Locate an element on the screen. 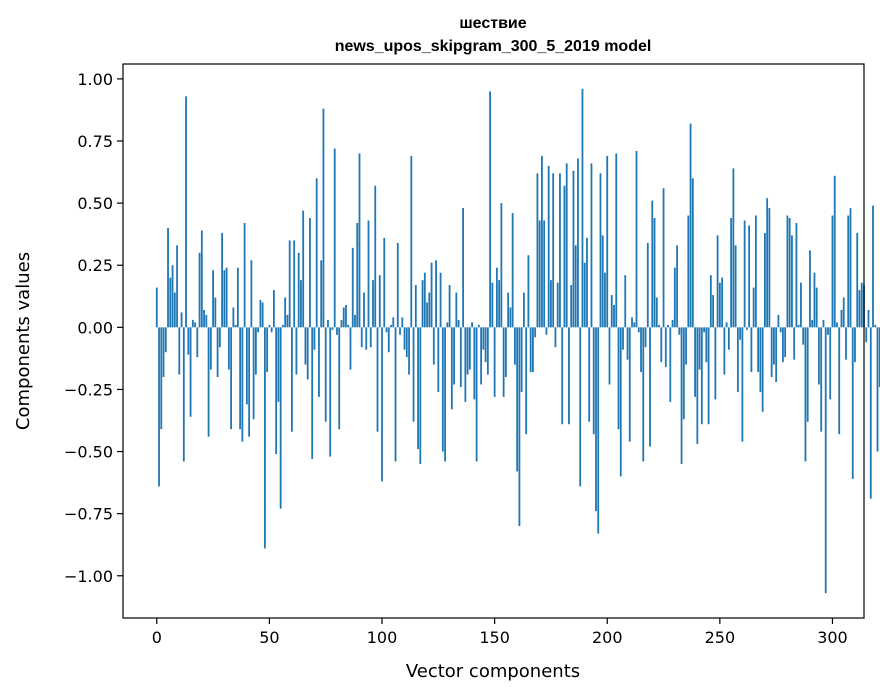  y-tick-label: −0.50 is located at coordinates (88, 452).